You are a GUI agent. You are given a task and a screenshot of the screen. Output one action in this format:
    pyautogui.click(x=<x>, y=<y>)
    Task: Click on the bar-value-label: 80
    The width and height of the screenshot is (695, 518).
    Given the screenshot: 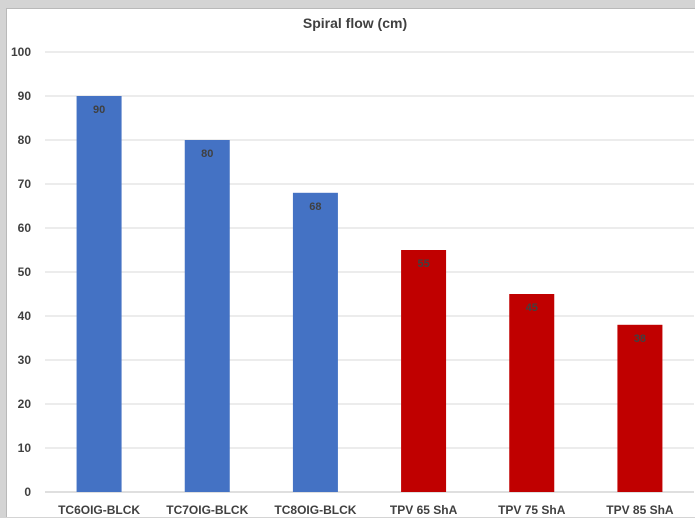 What is the action you would take?
    pyautogui.click(x=207, y=154)
    